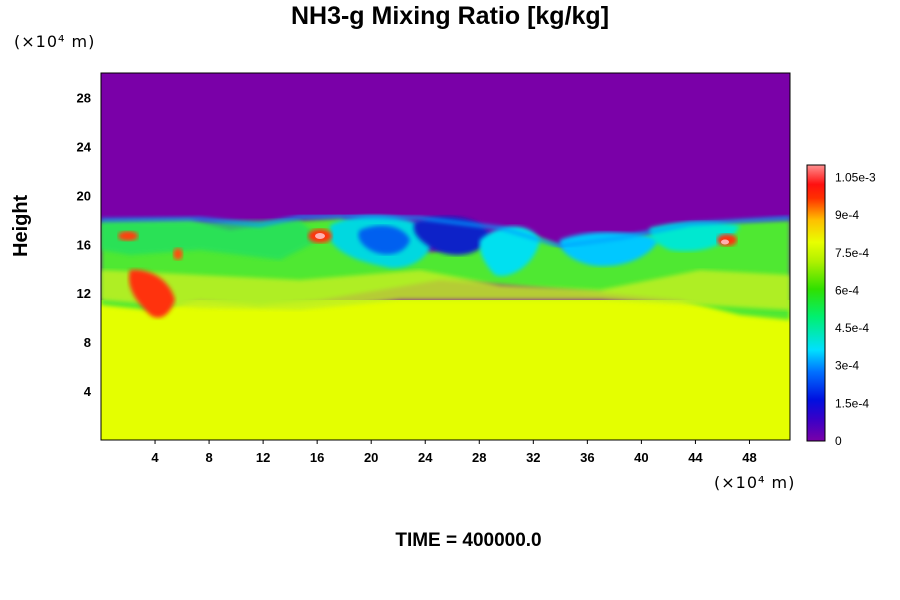  I want to click on colorbar: 0 1.5e-4 3e-4 4.5e-4 6e-4 7.5e-4 9e-4 1.05e-3, so click(841, 306).